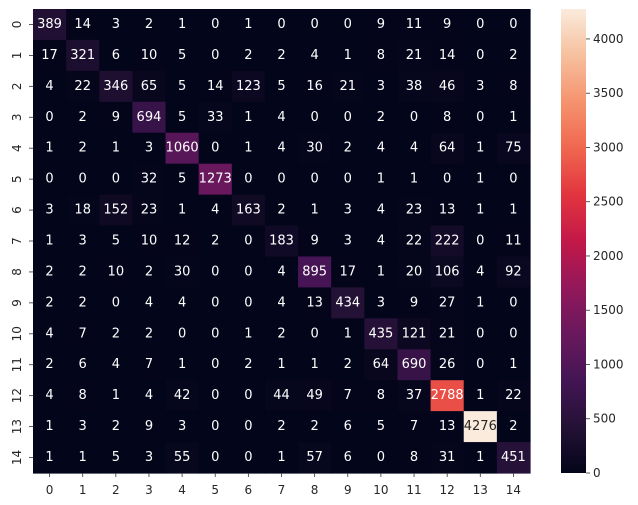 The width and height of the screenshot is (638, 505). I want to click on cell-value-label: 13, so click(447, 426).